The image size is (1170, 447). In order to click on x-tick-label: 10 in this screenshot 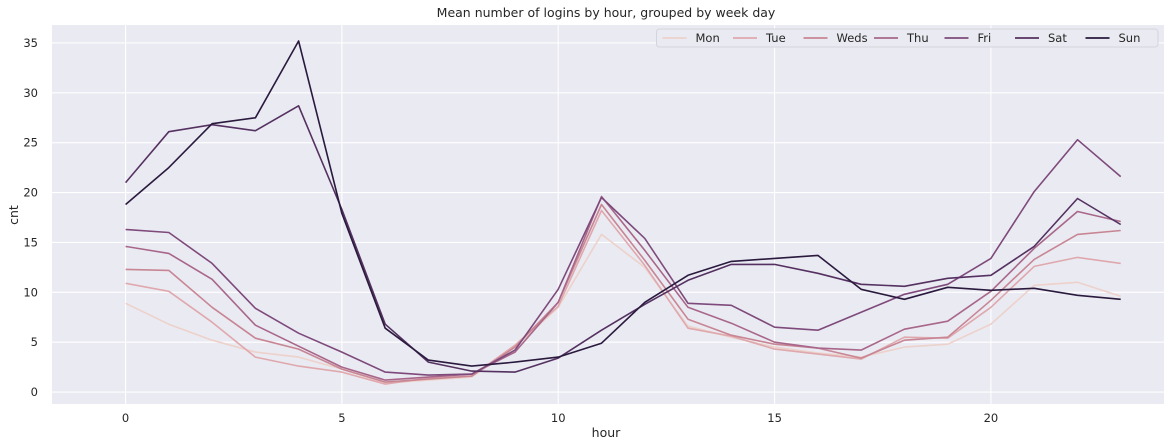, I will do `click(558, 418)`.